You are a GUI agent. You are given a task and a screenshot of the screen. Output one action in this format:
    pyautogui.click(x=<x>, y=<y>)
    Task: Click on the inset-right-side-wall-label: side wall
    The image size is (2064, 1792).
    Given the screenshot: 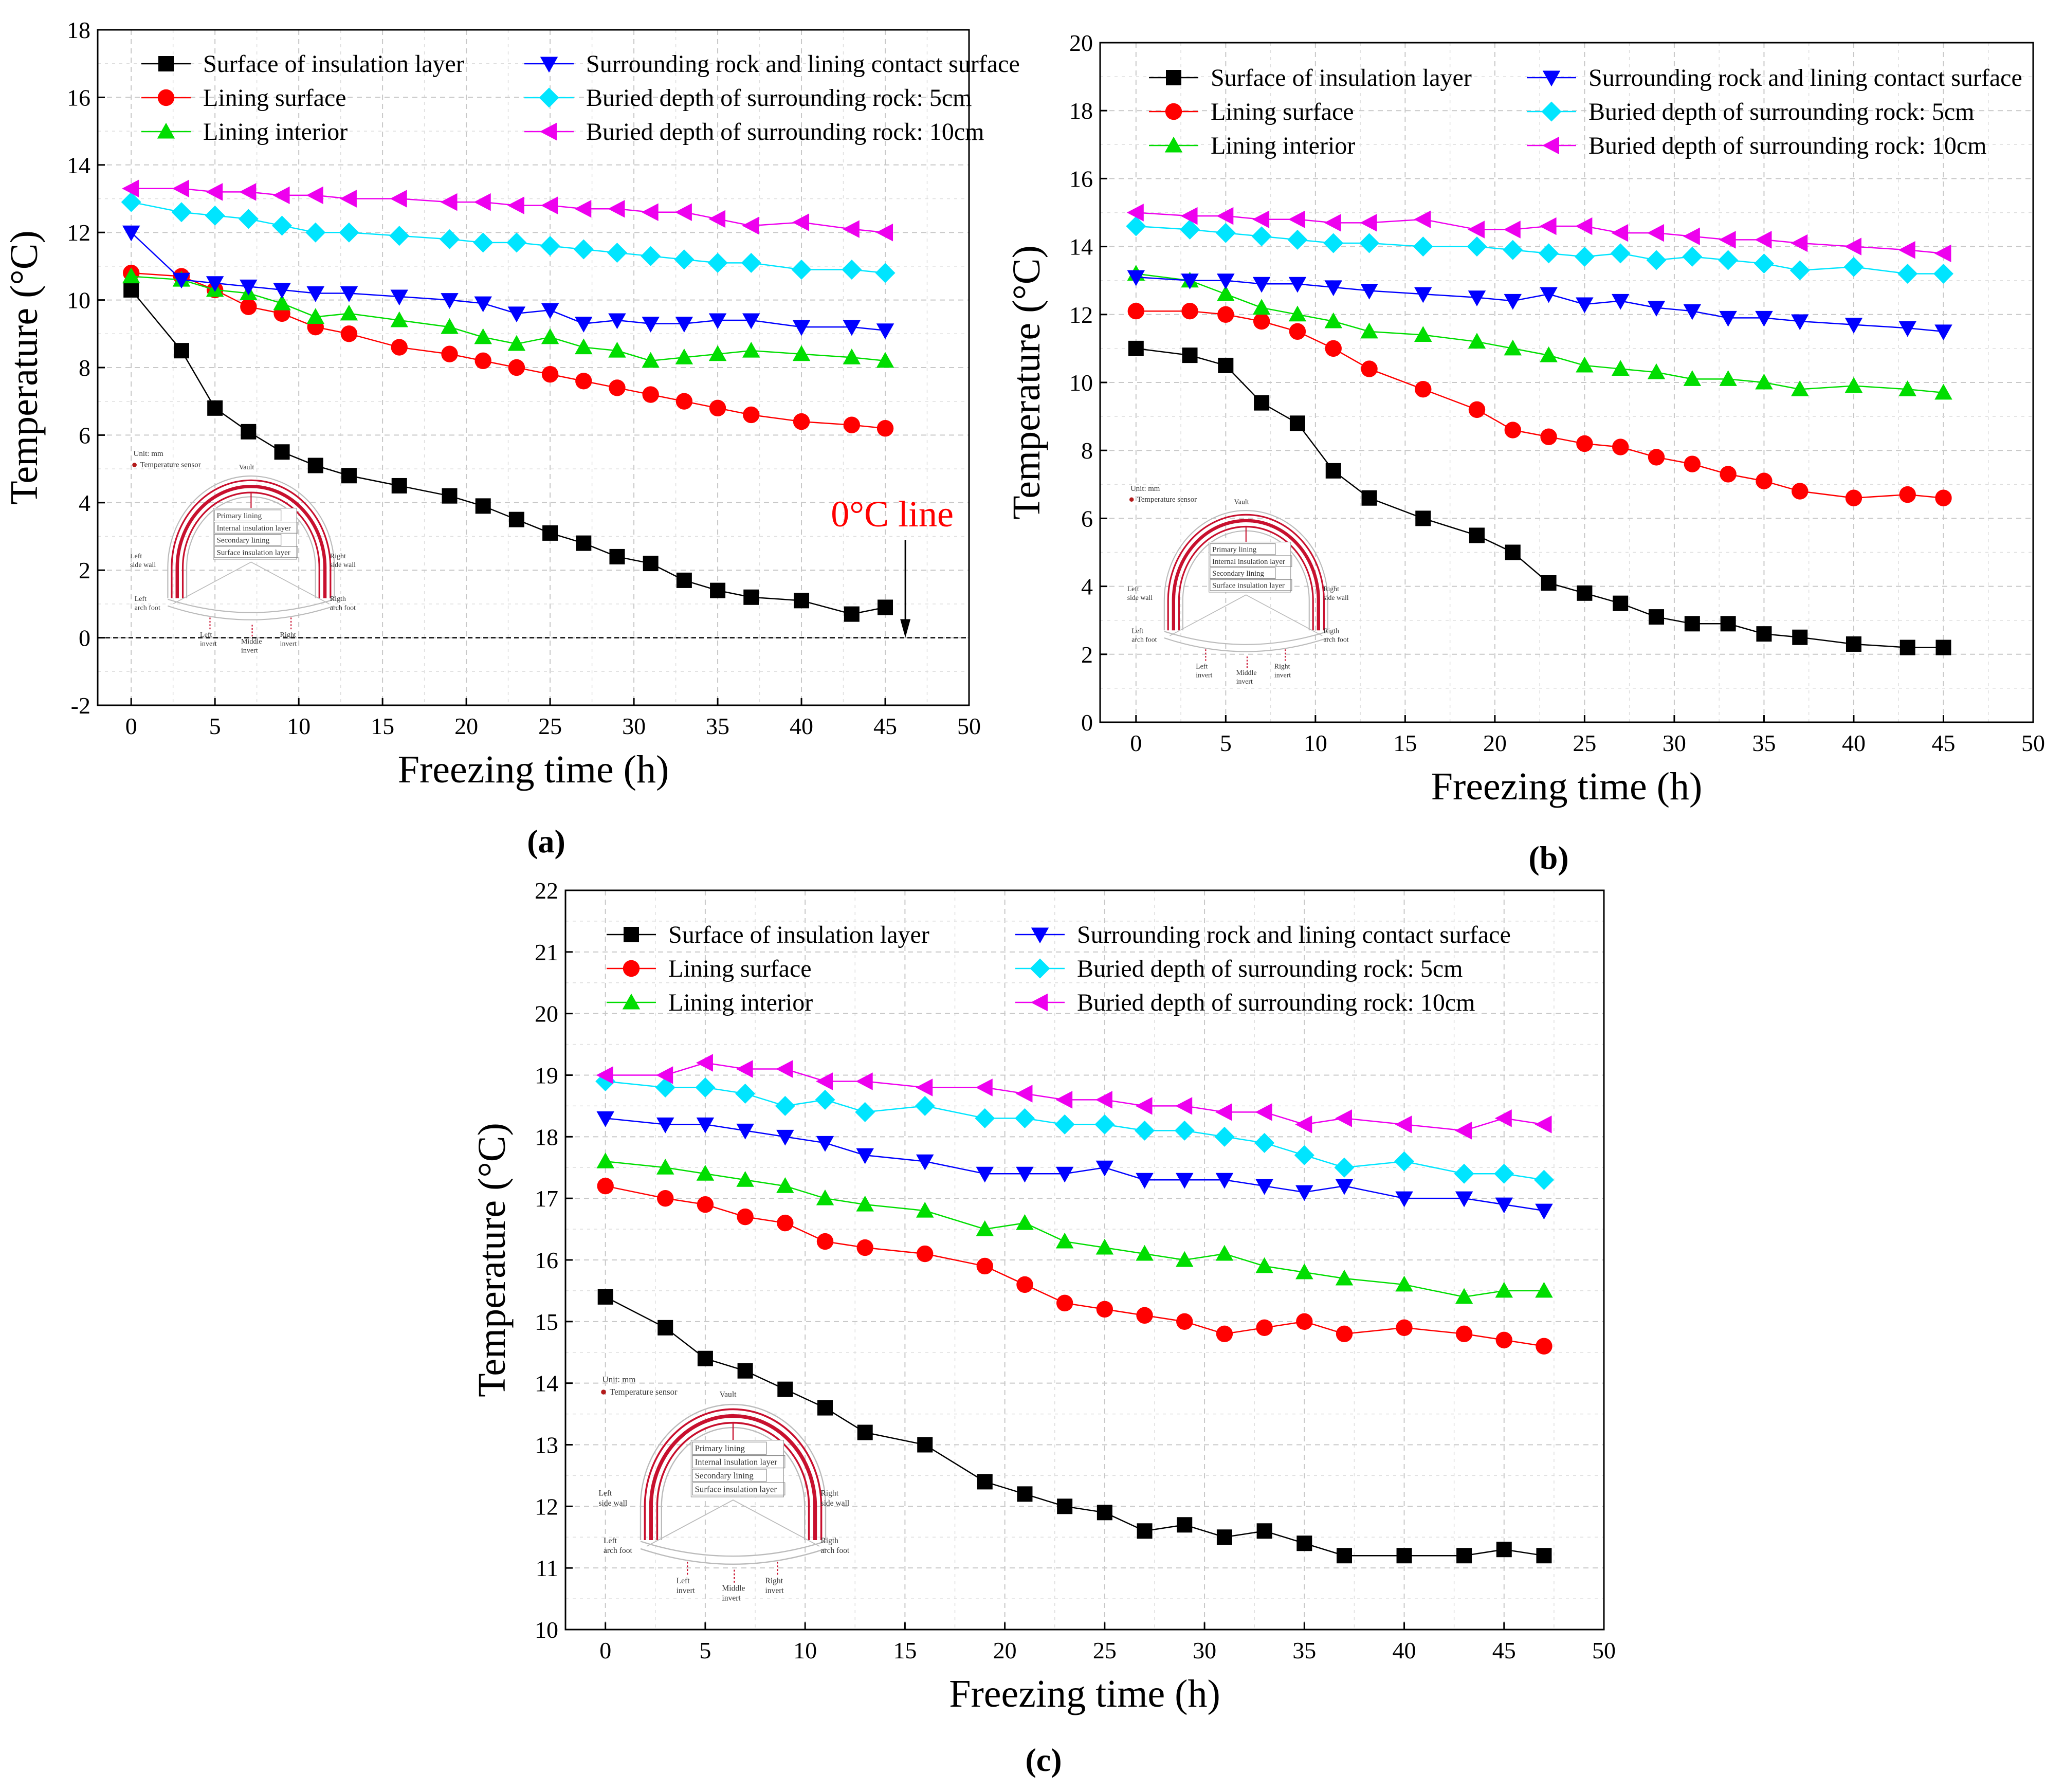 What is the action you would take?
    pyautogui.click(x=835, y=1503)
    